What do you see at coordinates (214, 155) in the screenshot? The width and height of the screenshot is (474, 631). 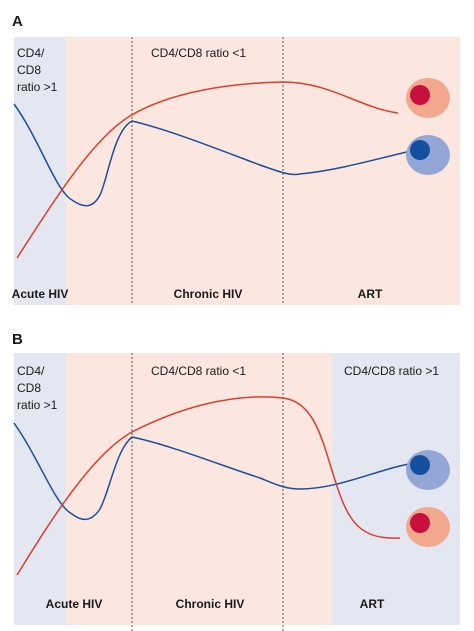 I see `panel-a-cd8-line` at bounding box center [214, 155].